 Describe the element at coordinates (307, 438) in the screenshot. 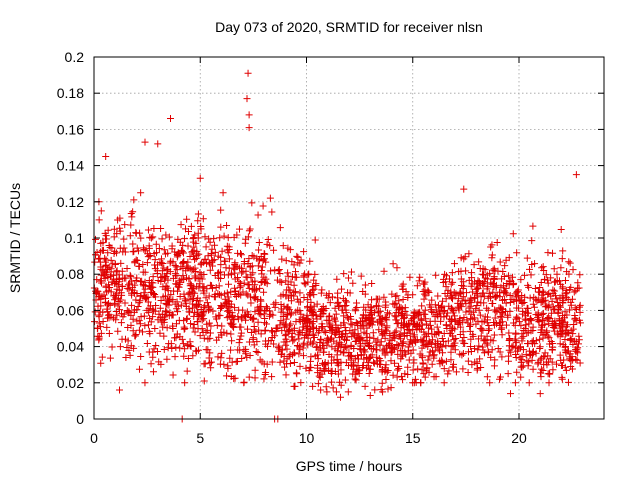

I see `x-tick-label: 10` at that location.